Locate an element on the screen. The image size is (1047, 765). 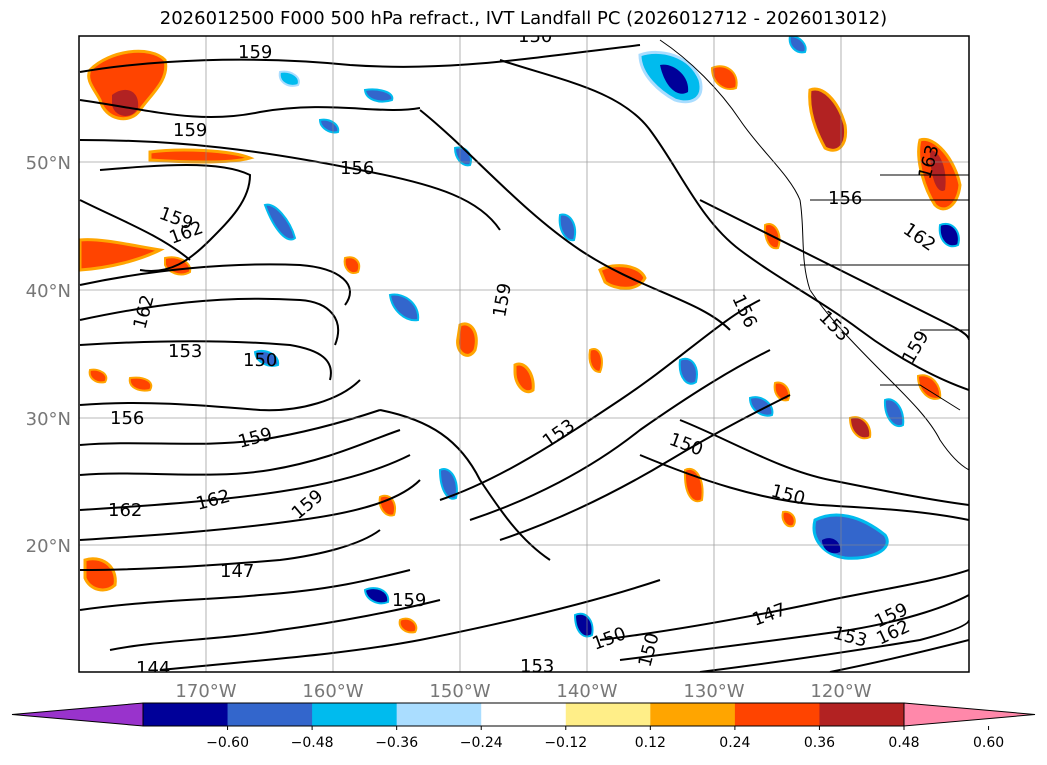
colorbar-tick-label: −0.36 is located at coordinates (396, 743).